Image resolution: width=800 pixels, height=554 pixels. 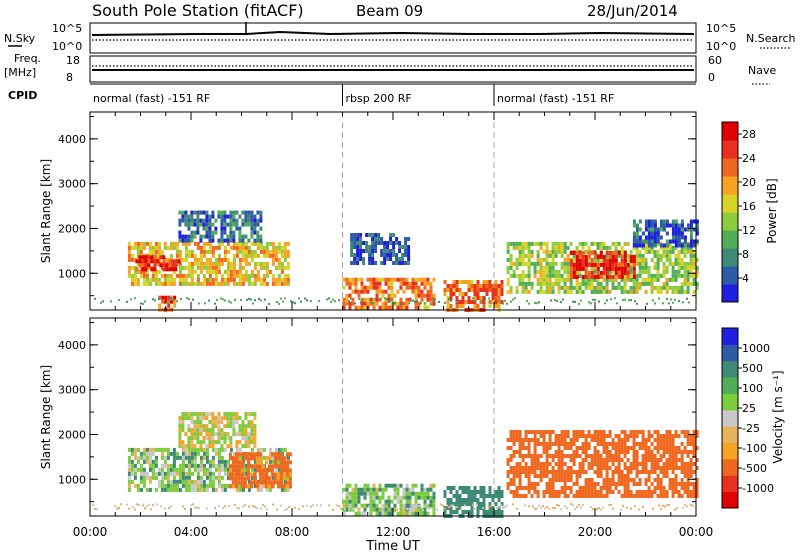 I want to click on y-tick-label: 2000, so click(x=72, y=228).